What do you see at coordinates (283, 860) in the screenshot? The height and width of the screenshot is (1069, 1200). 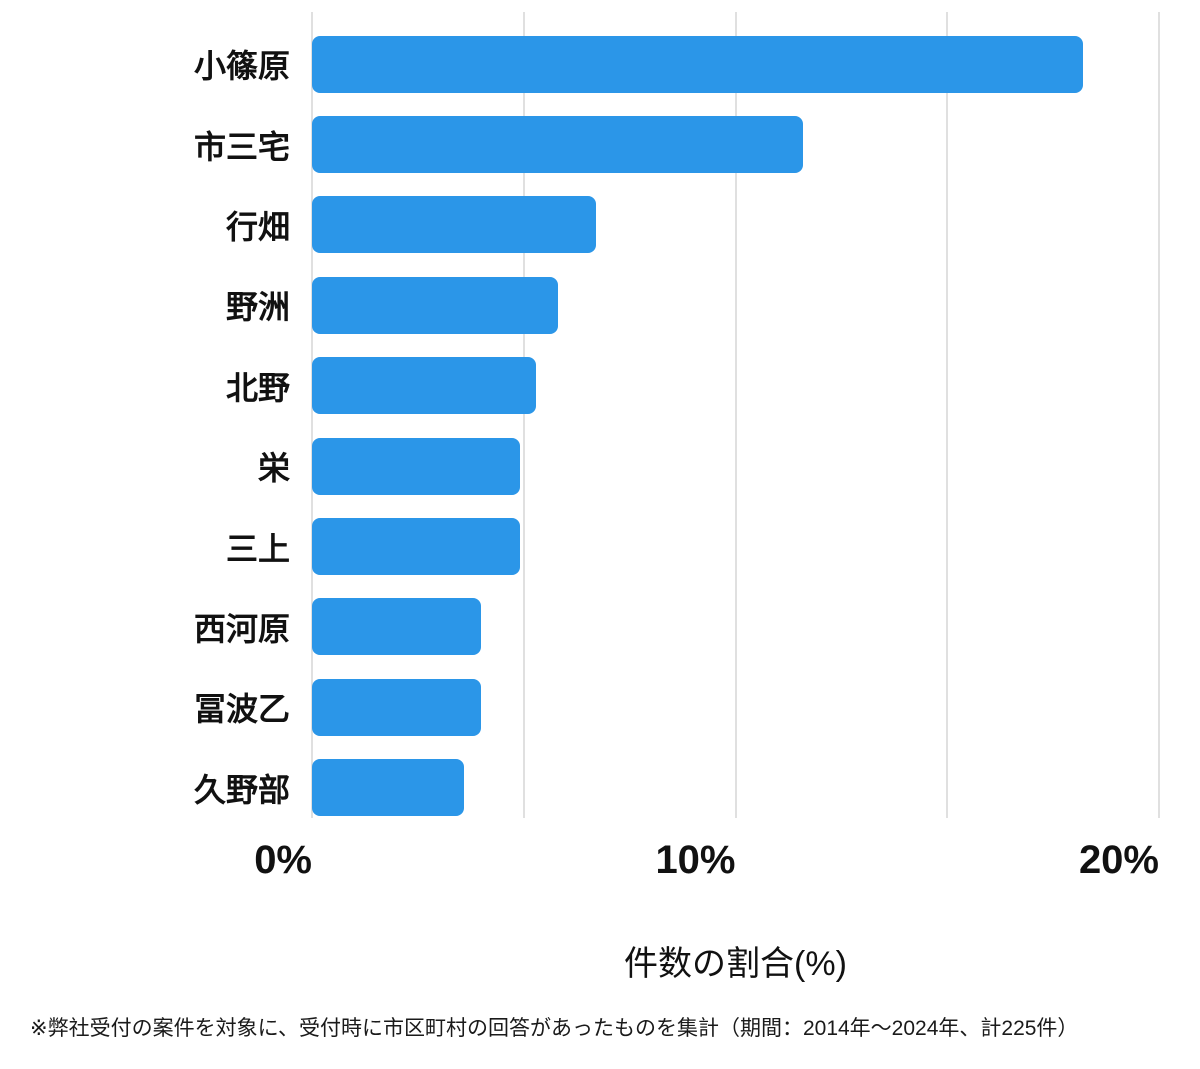 I see `x-tick-label: 0%` at bounding box center [283, 860].